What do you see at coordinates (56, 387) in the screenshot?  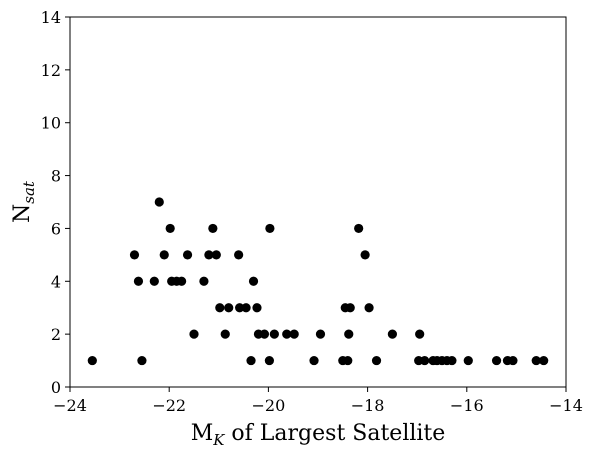 I see `y-tick-label: 0` at bounding box center [56, 387].